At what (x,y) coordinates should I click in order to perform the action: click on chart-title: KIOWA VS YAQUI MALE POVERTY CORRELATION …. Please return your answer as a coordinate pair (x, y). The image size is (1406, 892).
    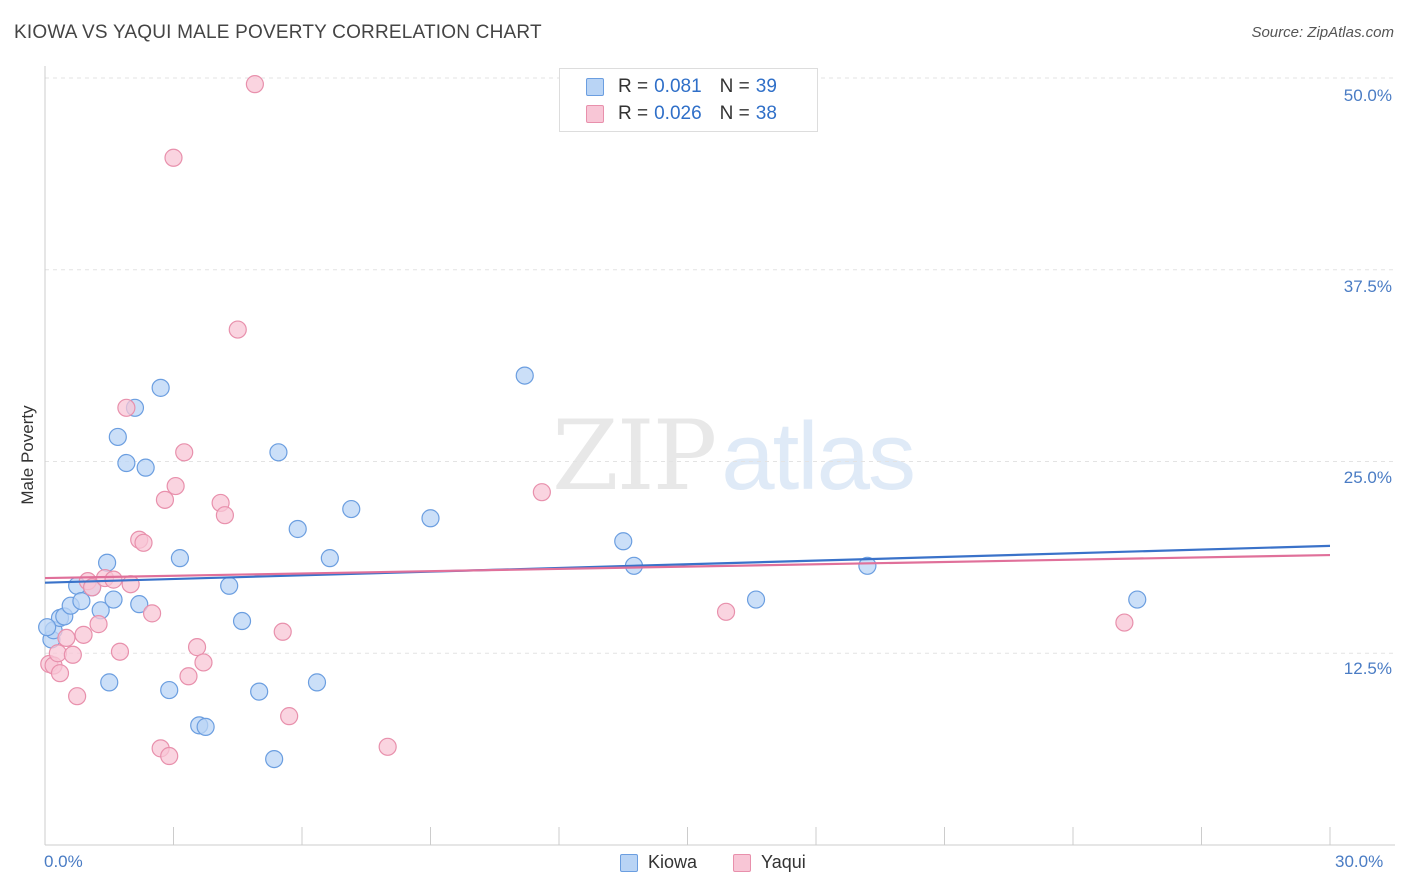
    Looking at the image, I should click on (278, 32).